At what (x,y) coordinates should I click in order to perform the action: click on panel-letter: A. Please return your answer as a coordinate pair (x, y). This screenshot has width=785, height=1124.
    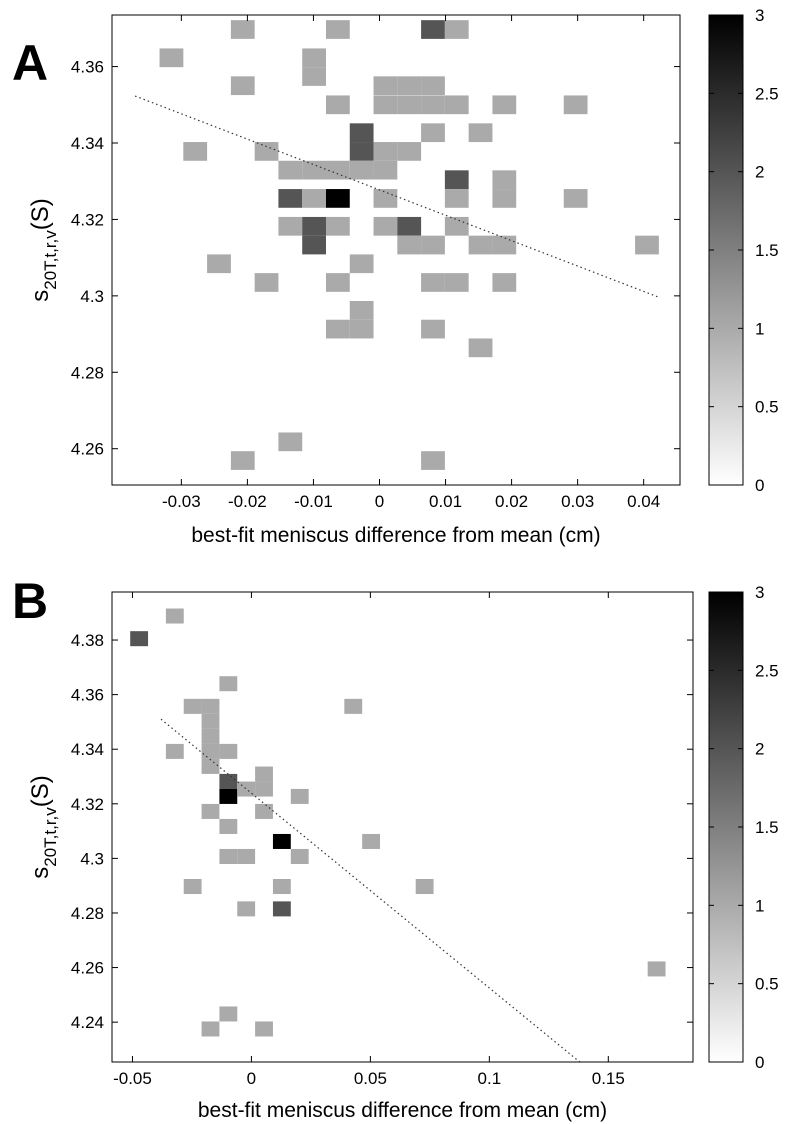
    Looking at the image, I should click on (30, 63).